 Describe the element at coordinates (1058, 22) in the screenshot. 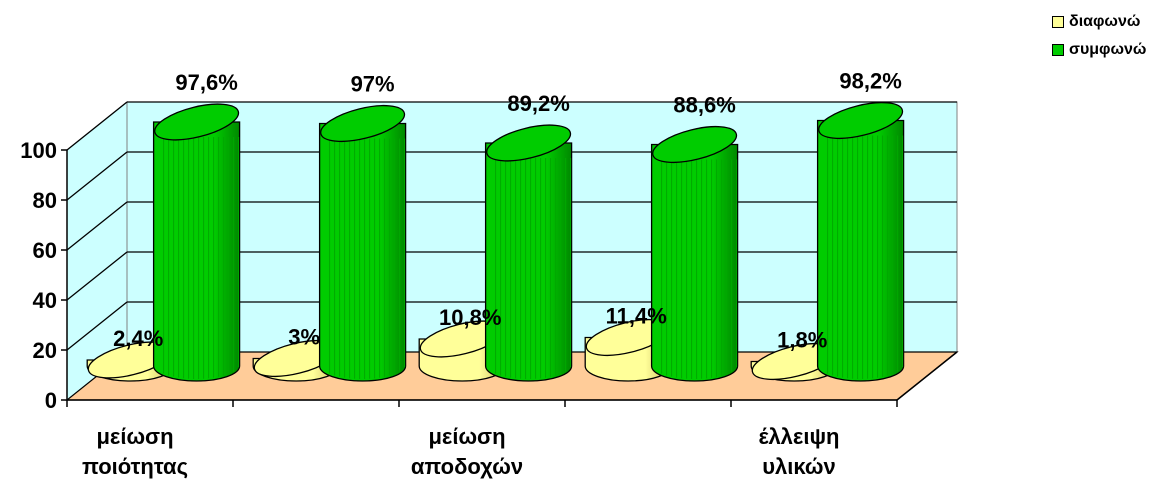

I see `legend-swatch-disagree` at that location.